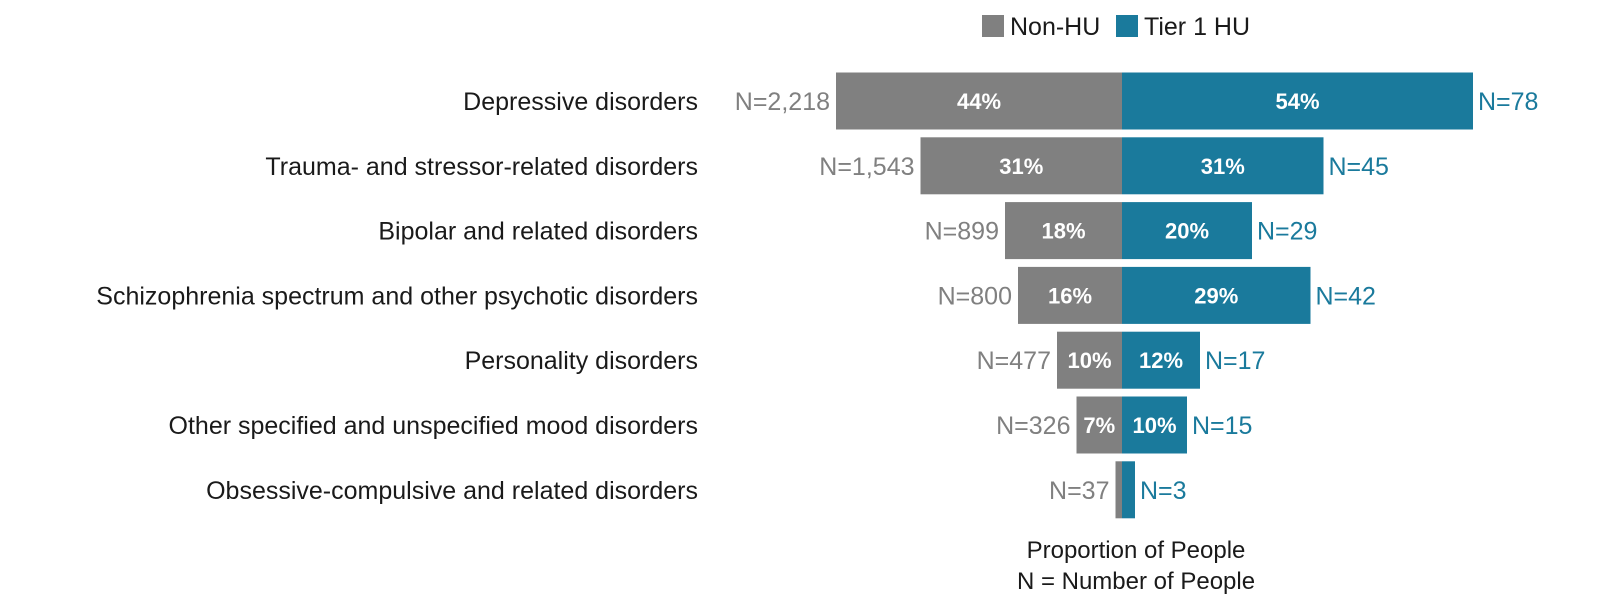 The width and height of the screenshot is (1600, 600). I want to click on n-label-tier-1-hu: N=17, so click(1235, 361).